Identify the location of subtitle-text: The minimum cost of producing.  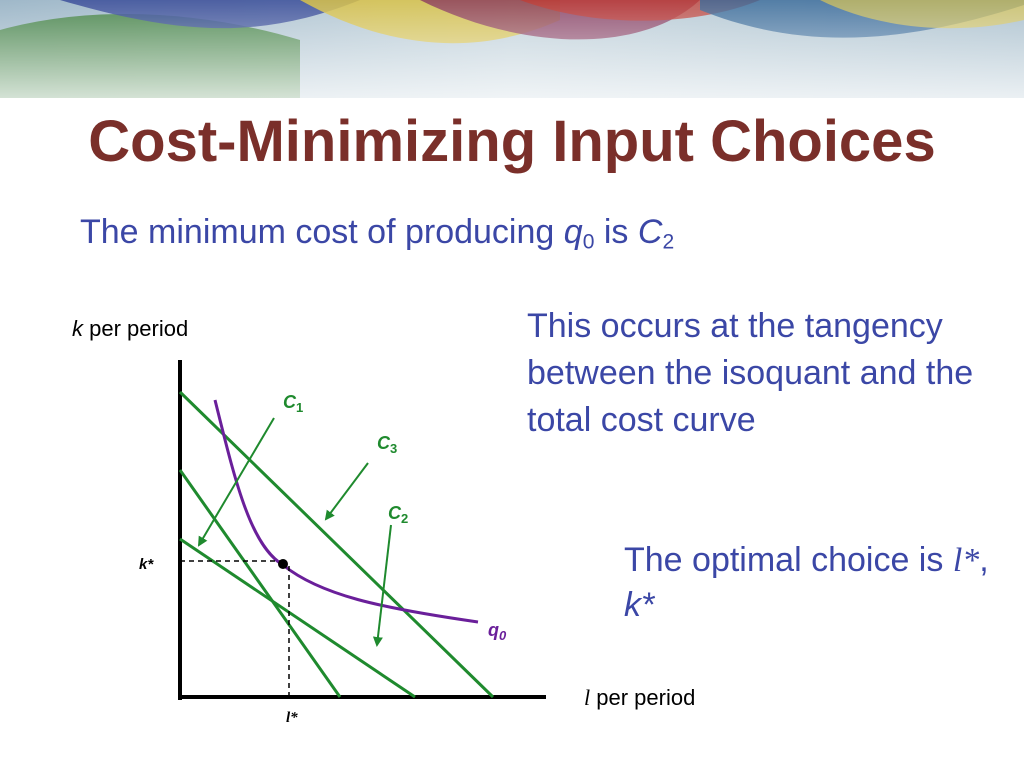
(317, 232).